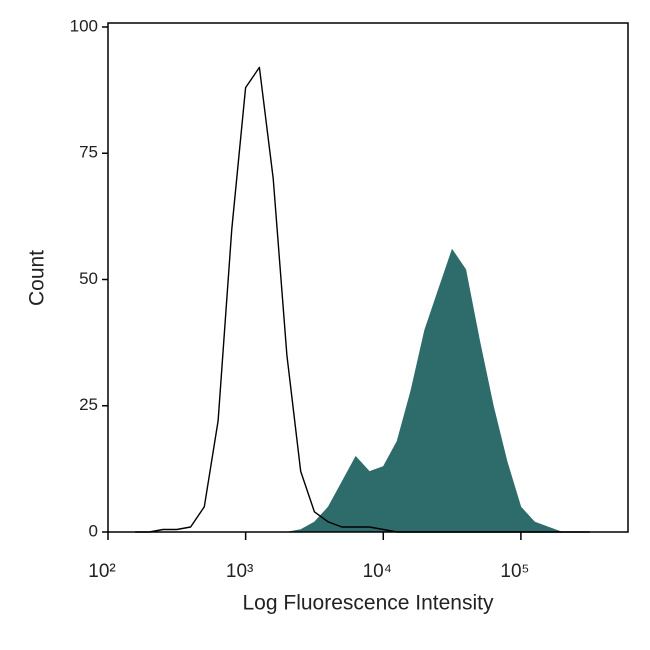 The image size is (650, 650). What do you see at coordinates (84, 25) in the screenshot?
I see `y-tick-label: 100` at bounding box center [84, 25].